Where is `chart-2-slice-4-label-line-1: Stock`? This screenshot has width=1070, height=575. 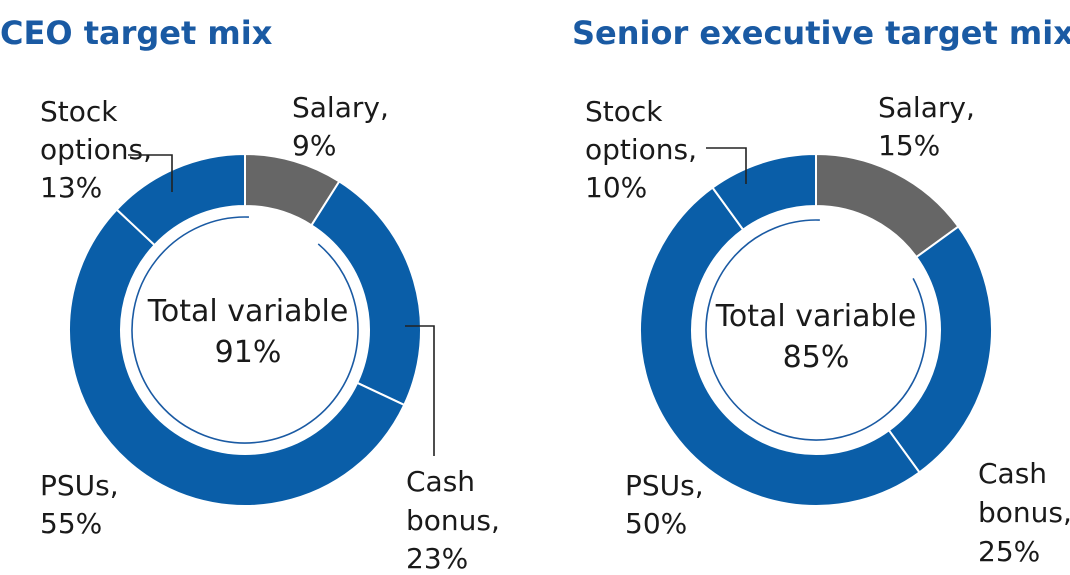 chart-2-slice-4-label-line-1: Stock is located at coordinates (624, 111).